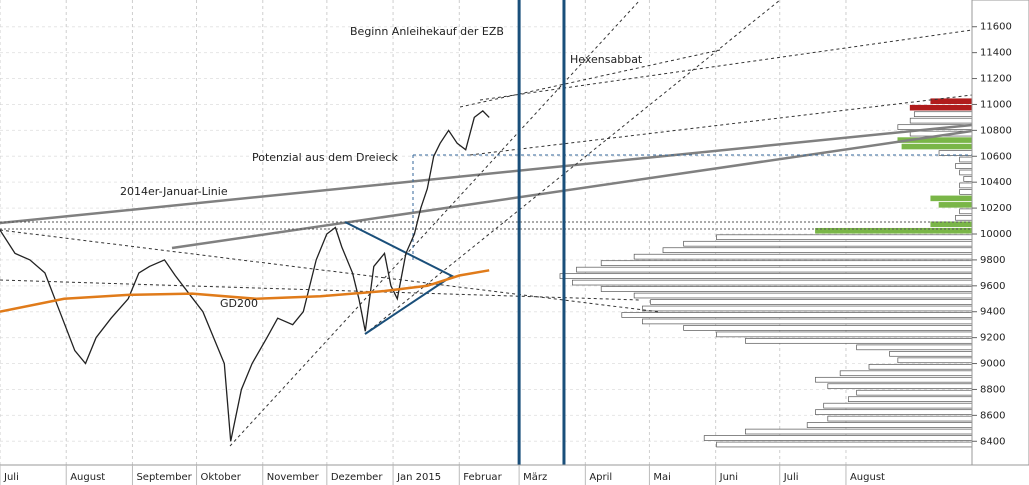  Describe the element at coordinates (992, 286) in the screenshot. I see `y-tick-label: 9600` at that location.